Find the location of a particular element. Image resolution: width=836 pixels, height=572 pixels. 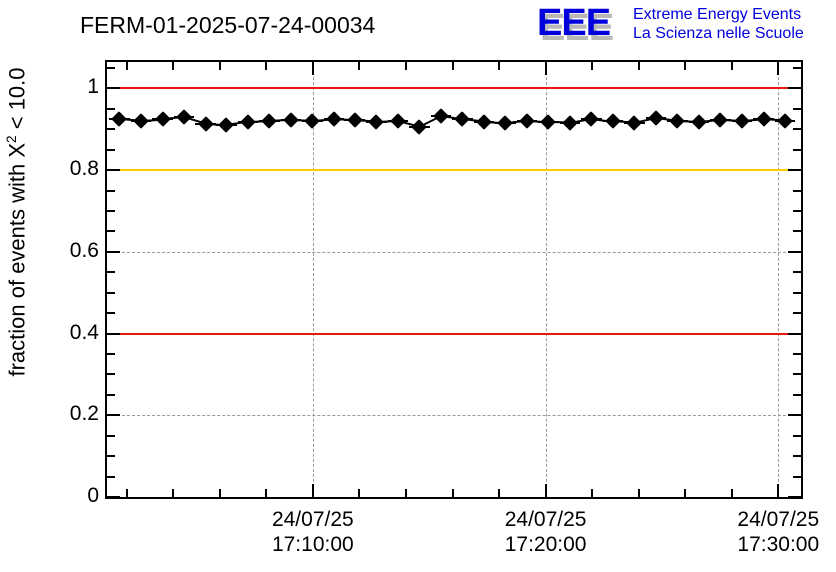

y-tick-label: 1 is located at coordinates (93, 87).